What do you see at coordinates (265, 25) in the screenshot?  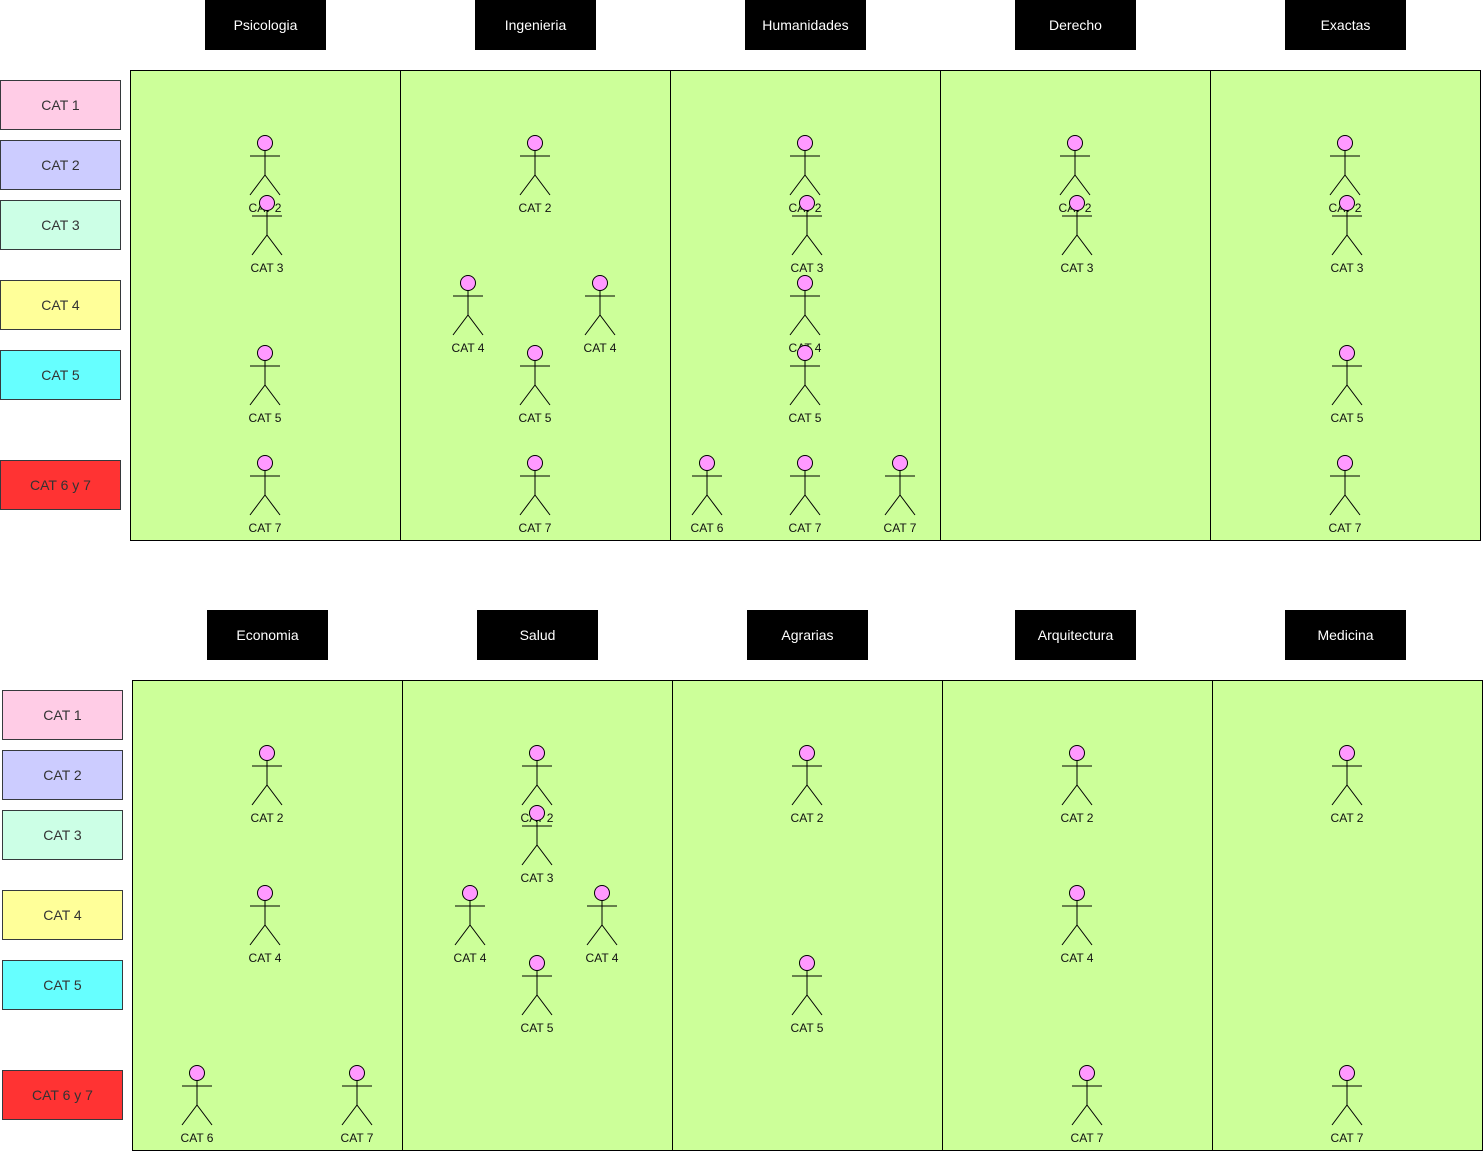 I see `faculty-header-psicologia: Psicologia` at bounding box center [265, 25].